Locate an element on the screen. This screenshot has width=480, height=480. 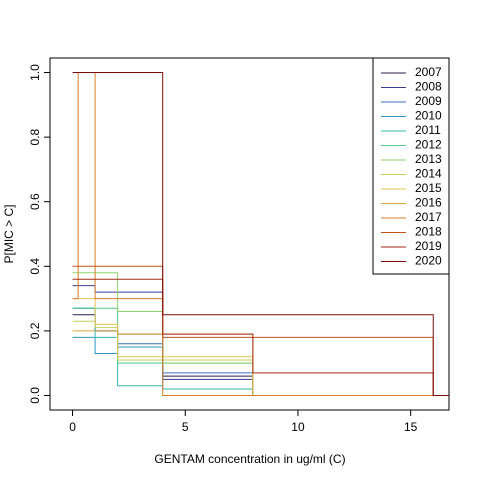
legend-box is located at coordinates (411, 166).